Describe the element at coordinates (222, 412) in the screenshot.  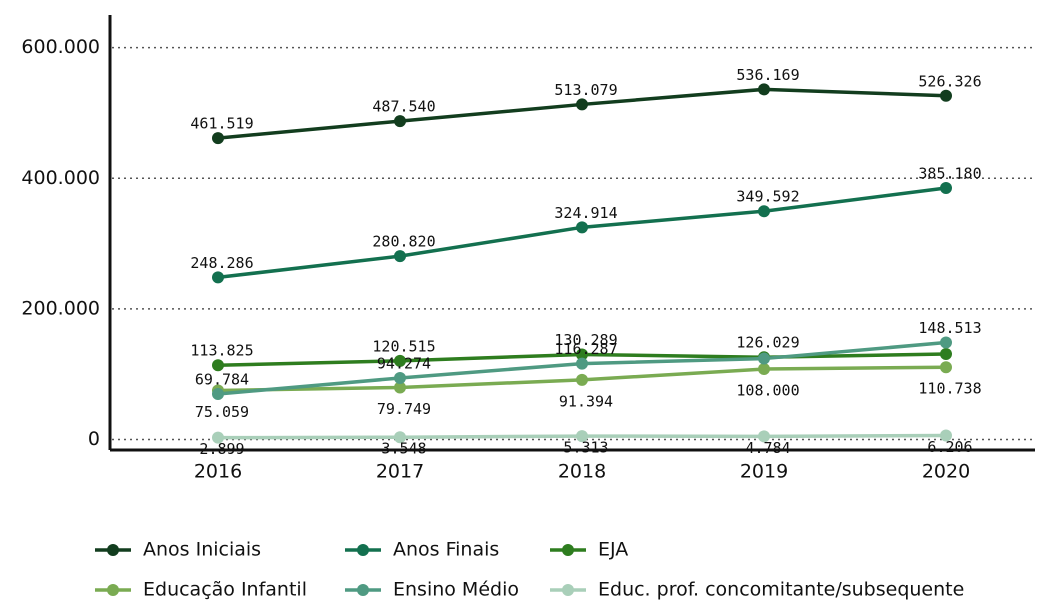
I see `data-label: 75.059` at that location.